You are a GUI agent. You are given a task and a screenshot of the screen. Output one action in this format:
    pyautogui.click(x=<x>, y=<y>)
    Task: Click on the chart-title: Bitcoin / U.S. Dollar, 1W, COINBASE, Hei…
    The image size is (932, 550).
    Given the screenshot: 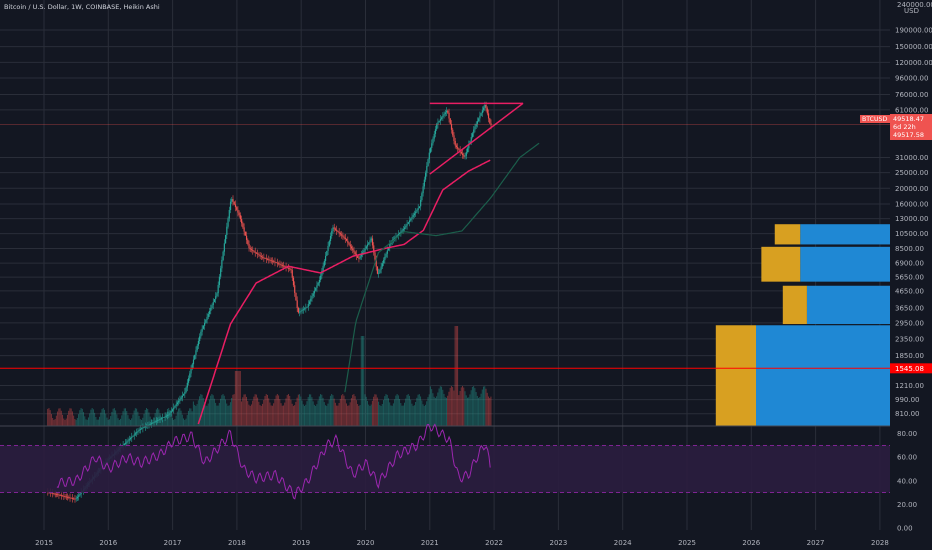 What is the action you would take?
    pyautogui.click(x=82, y=7)
    